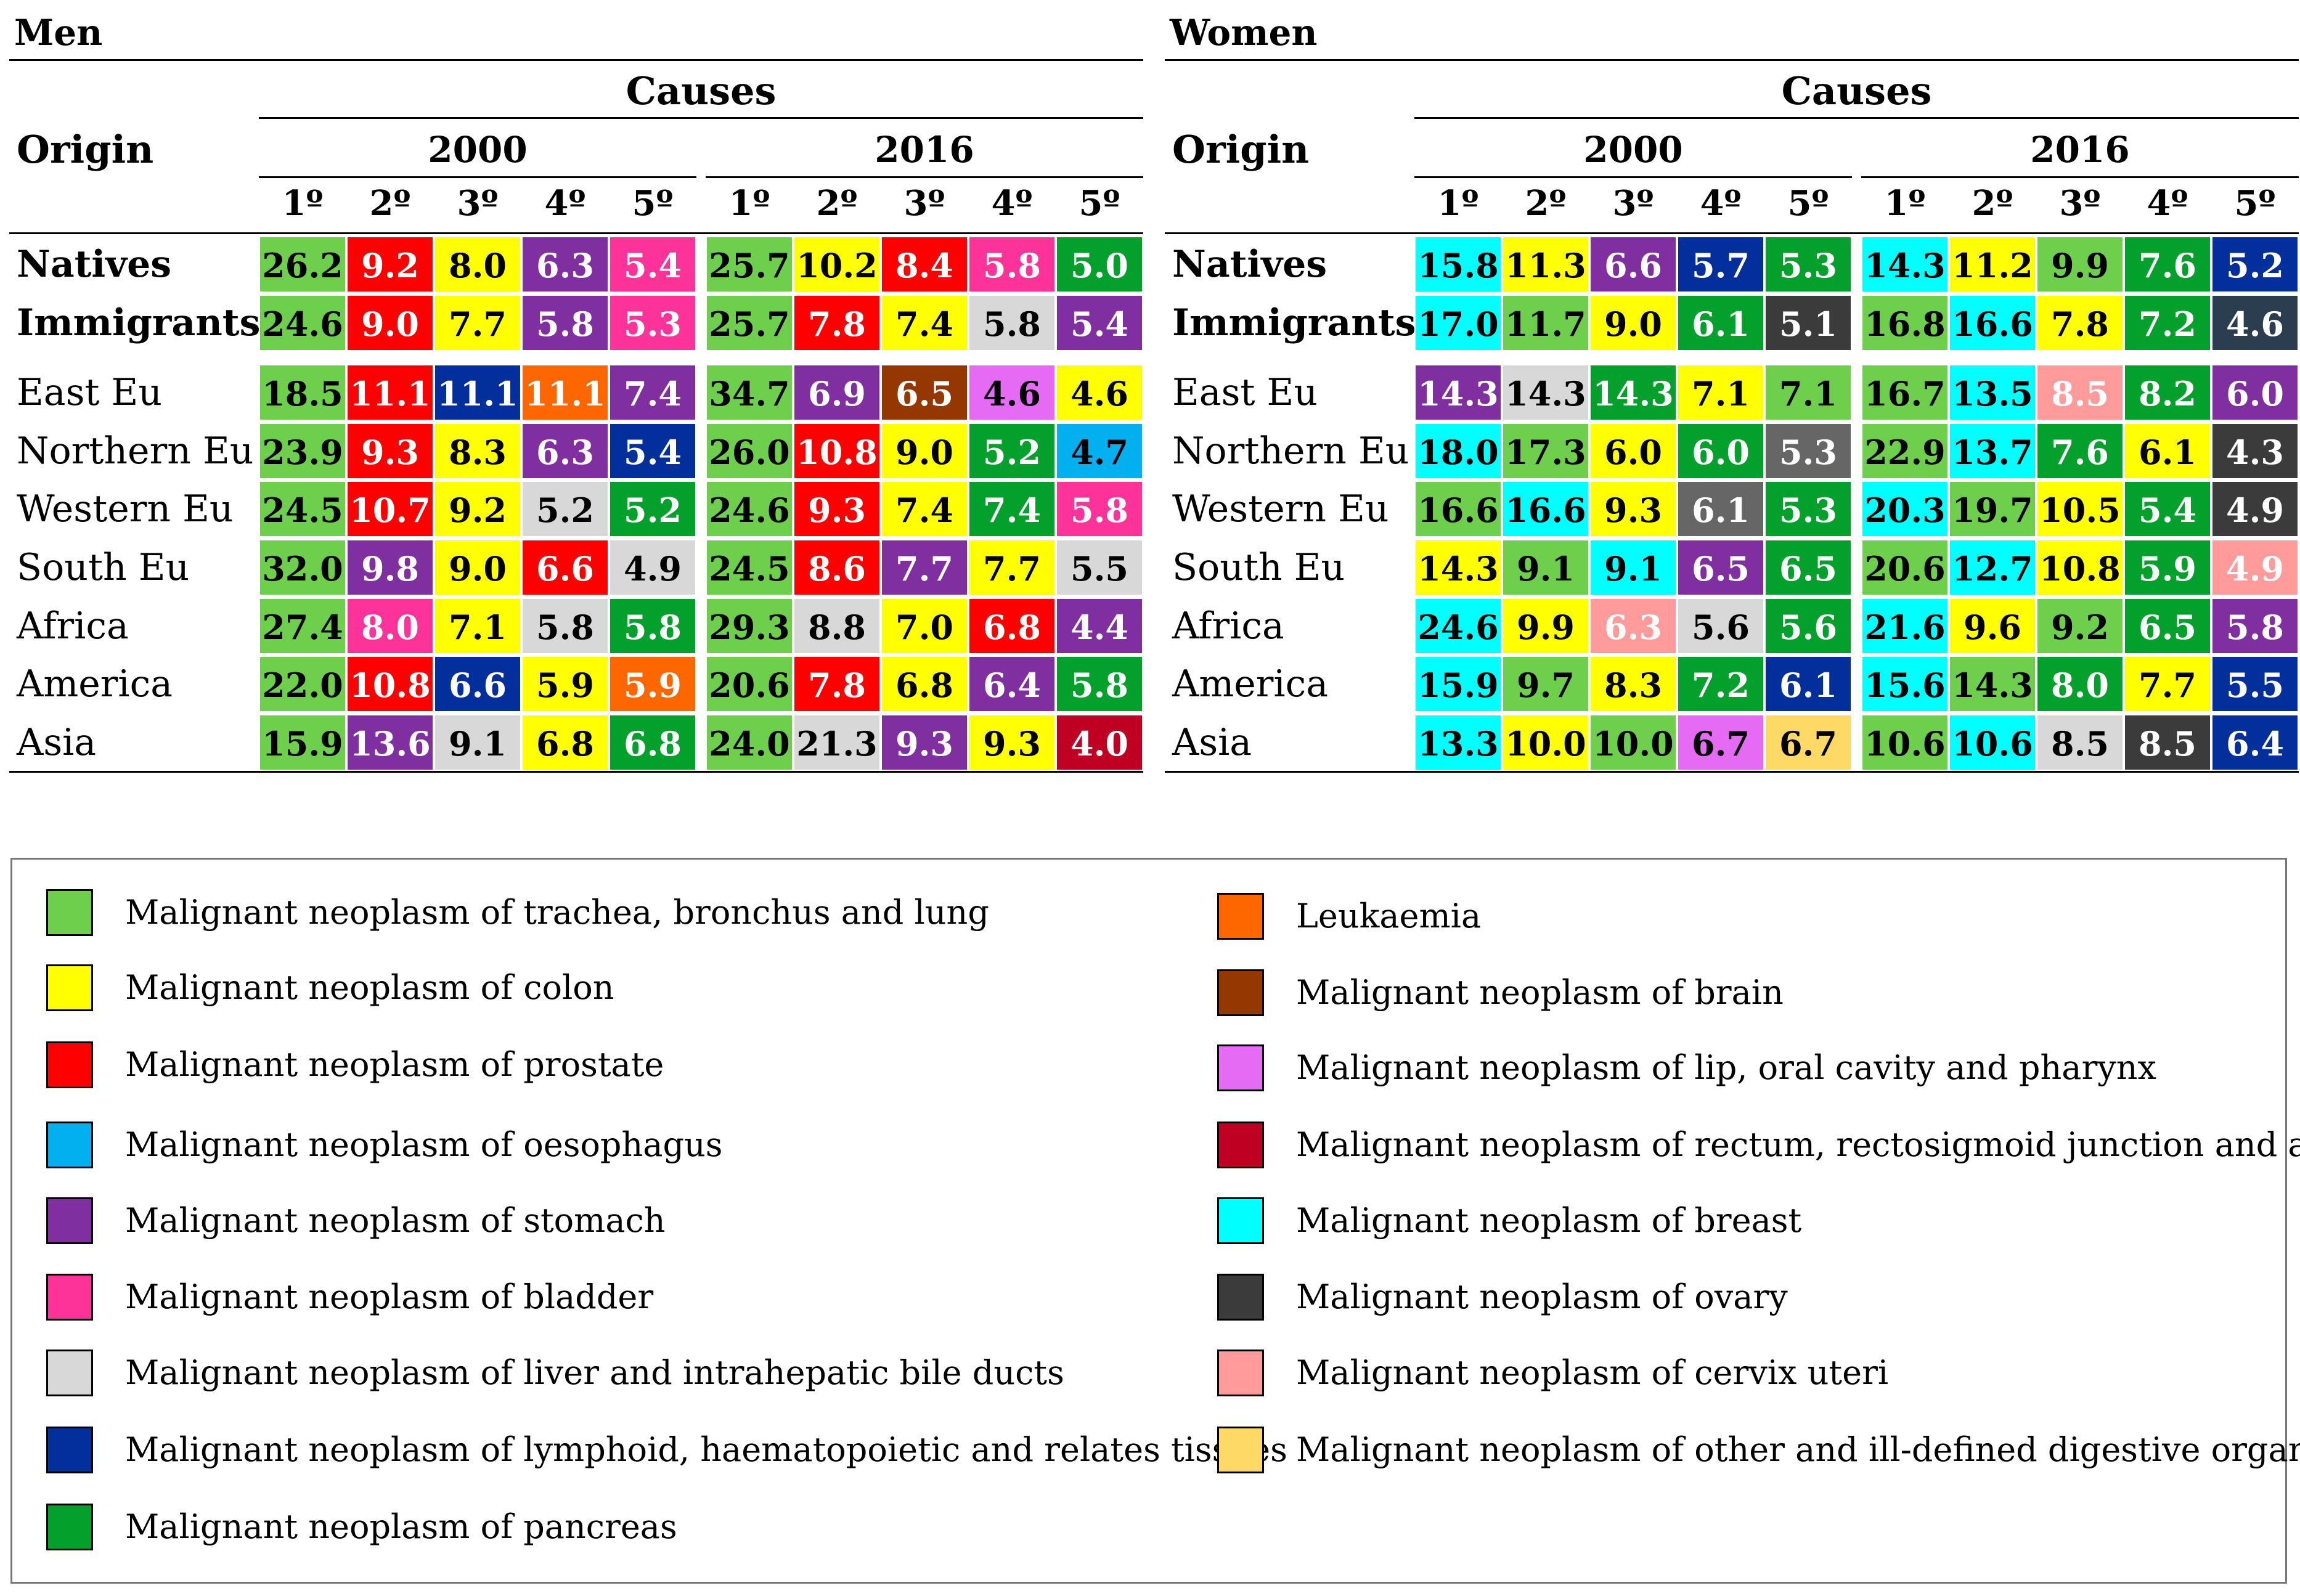 This screenshot has height=1596, width=2300. Describe the element at coordinates (1720, 393) in the screenshot. I see `value-cell: 7.1` at that location.